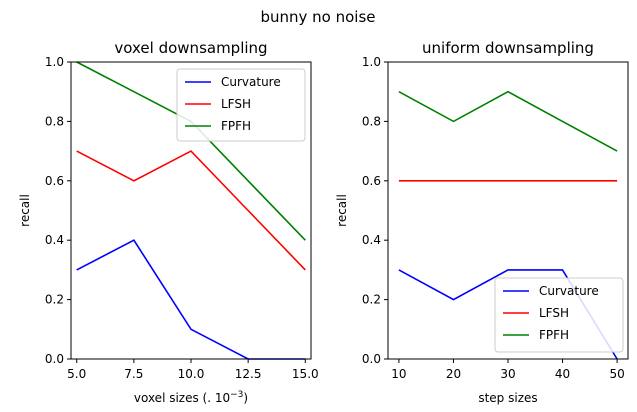 The width and height of the screenshot is (637, 412). Describe the element at coordinates (248, 374) in the screenshot. I see `panel-1-x-tick-label: 12.5` at that location.